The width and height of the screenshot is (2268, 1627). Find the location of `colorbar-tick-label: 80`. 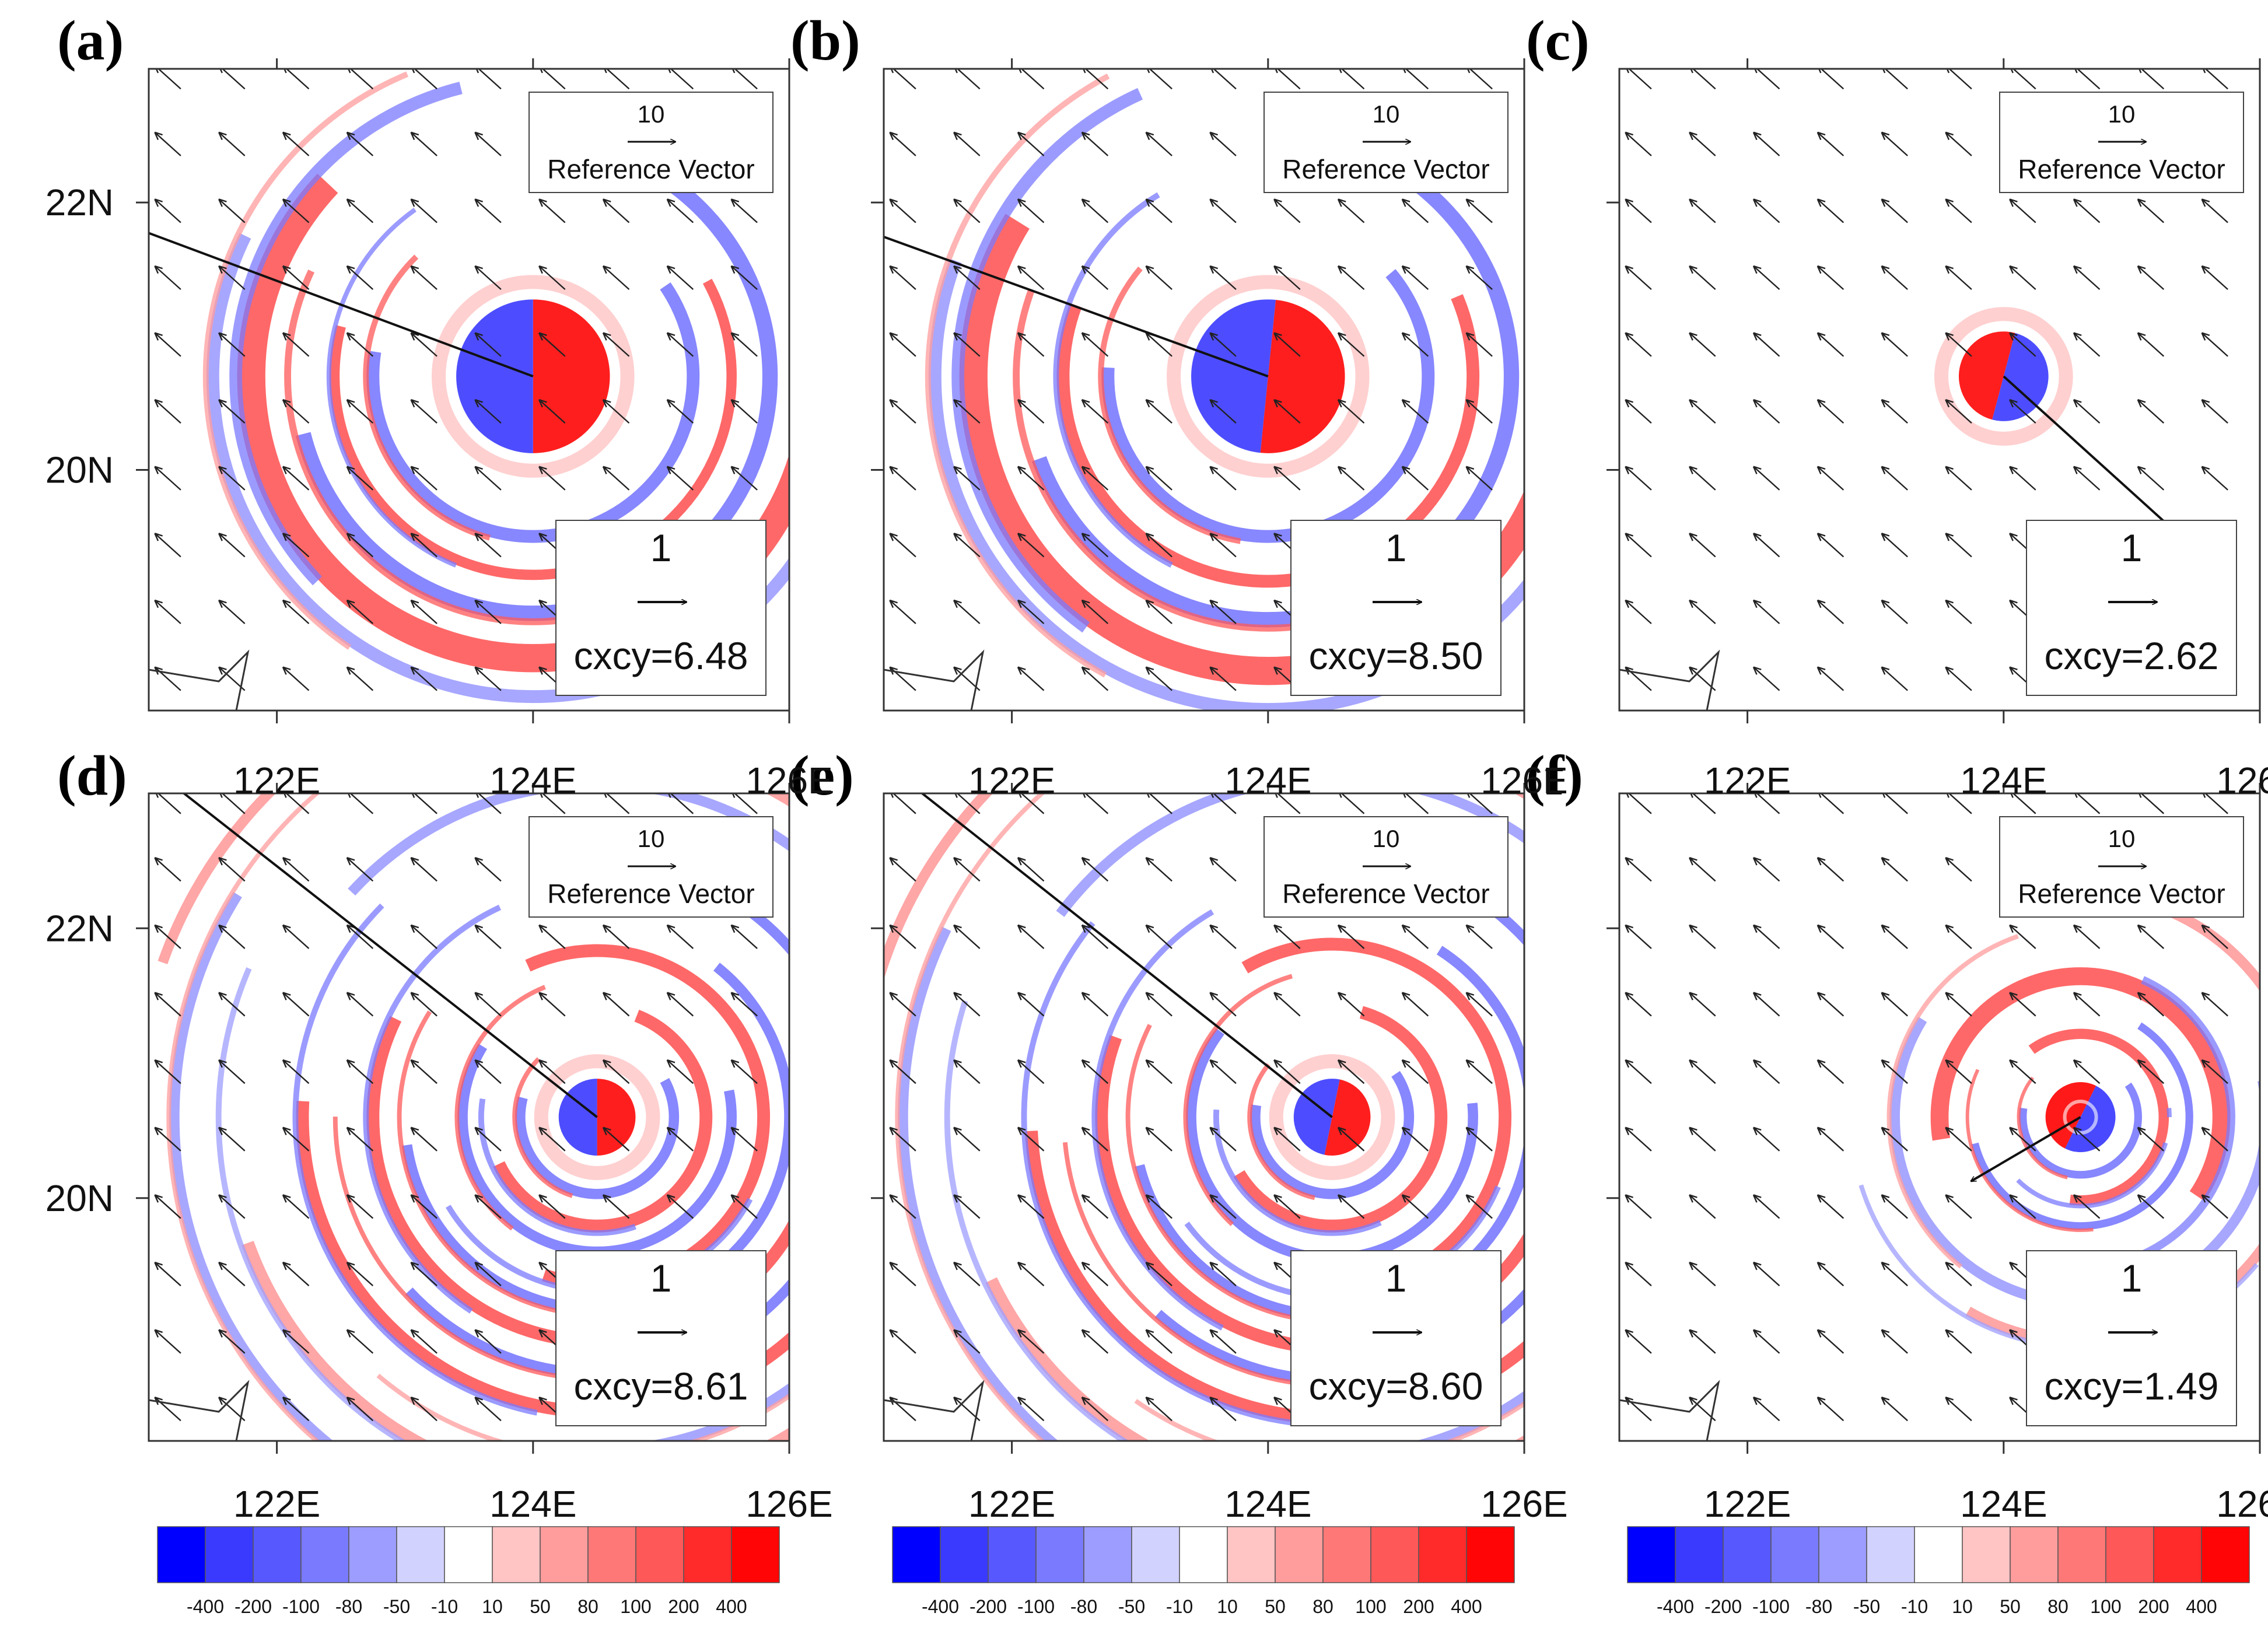

colorbar-tick-label: 80 is located at coordinates (588, 1606).